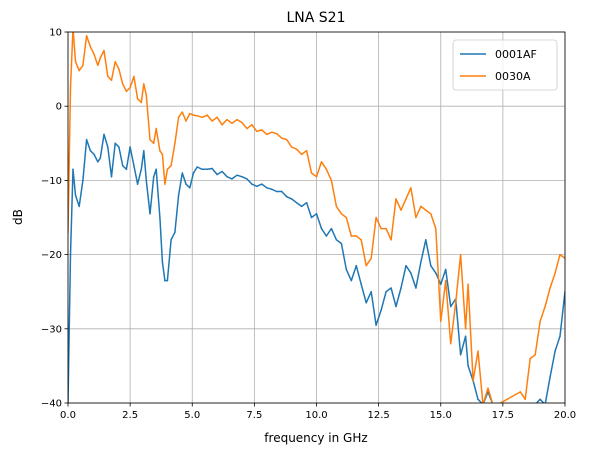  I want to click on x-tick-label: 2.5, so click(130, 415).